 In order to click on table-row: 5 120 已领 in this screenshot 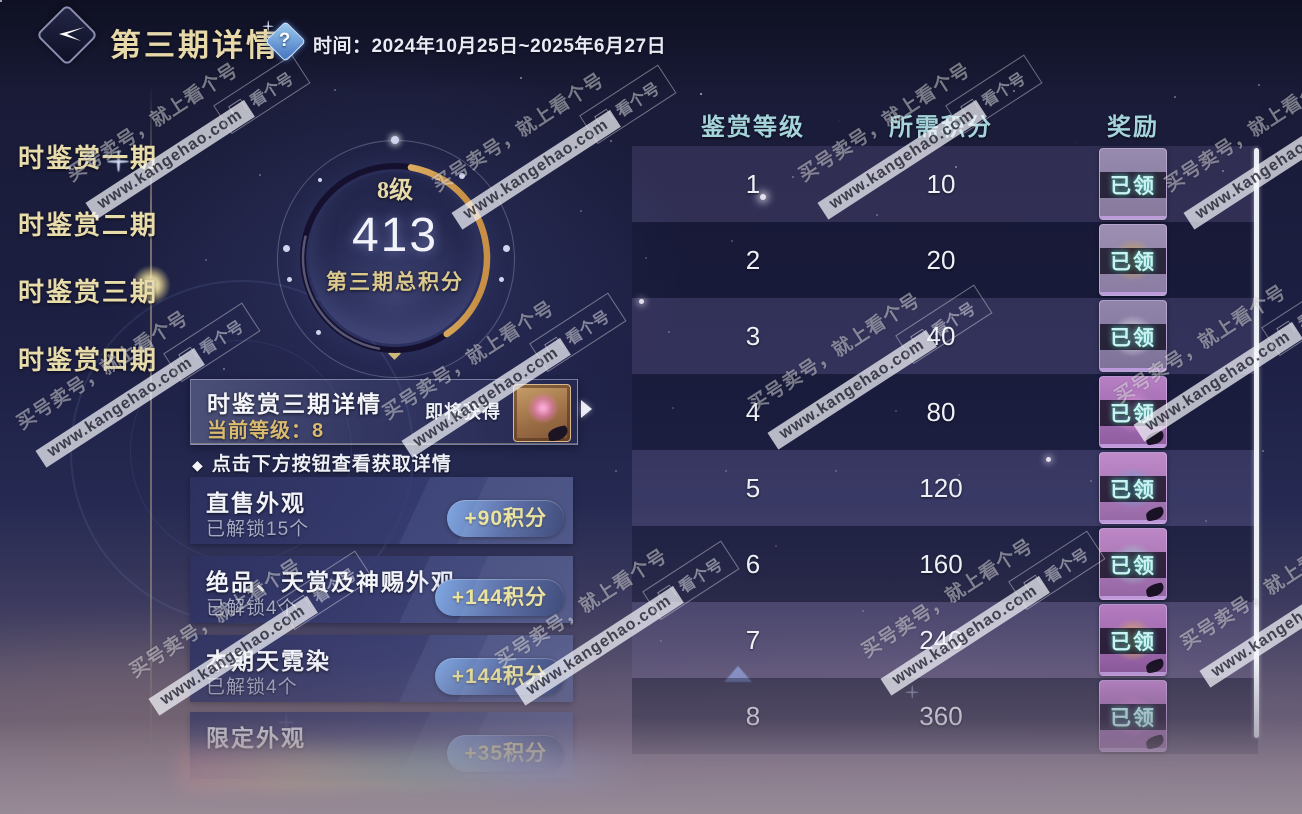, I will do `click(945, 488)`.